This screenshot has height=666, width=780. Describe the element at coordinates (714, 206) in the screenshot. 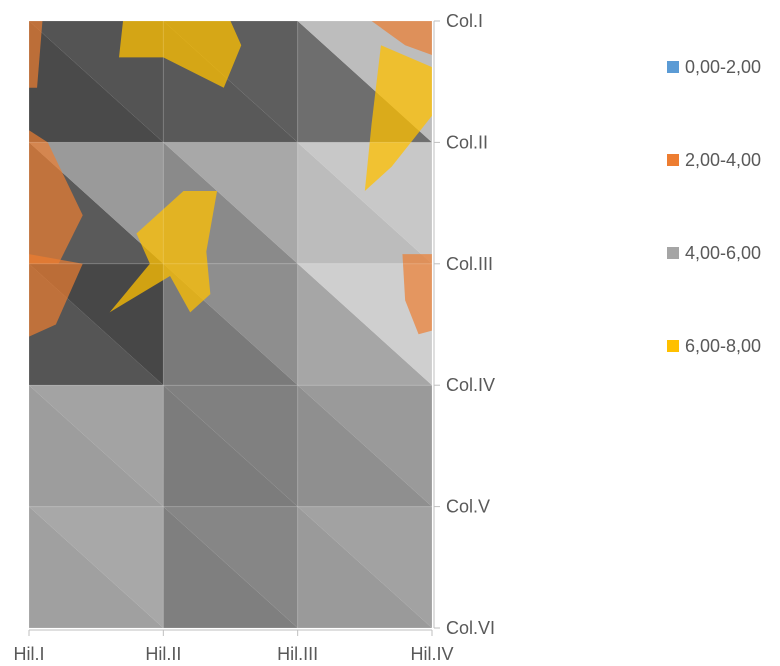

I see `legend: 0,00-2,00 2,00-4,00 4,00-6,00 6,00-8,00` at that location.